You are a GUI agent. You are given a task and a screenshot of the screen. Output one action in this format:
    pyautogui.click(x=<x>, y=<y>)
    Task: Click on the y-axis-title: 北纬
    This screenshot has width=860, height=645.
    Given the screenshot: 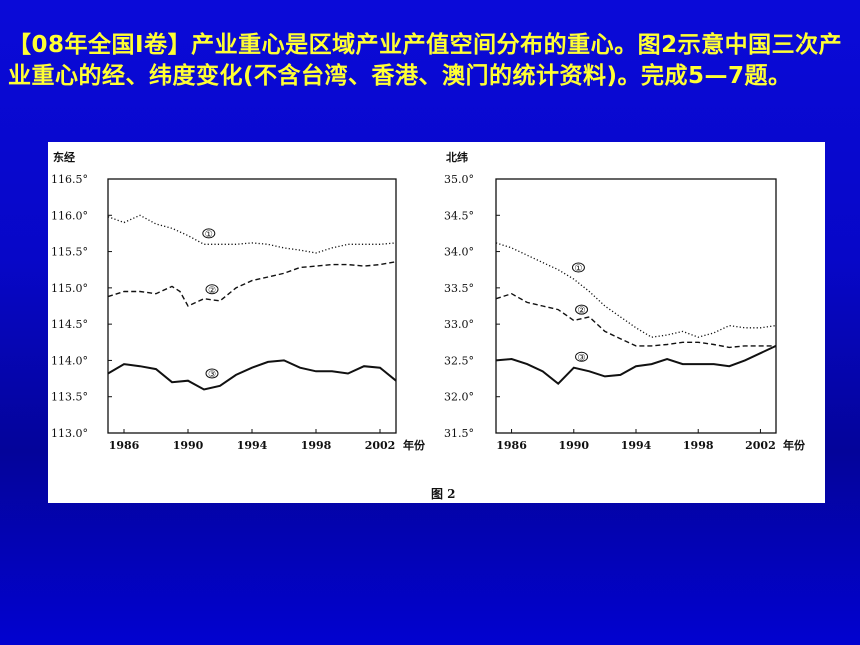 What is the action you would take?
    pyautogui.click(x=457, y=157)
    